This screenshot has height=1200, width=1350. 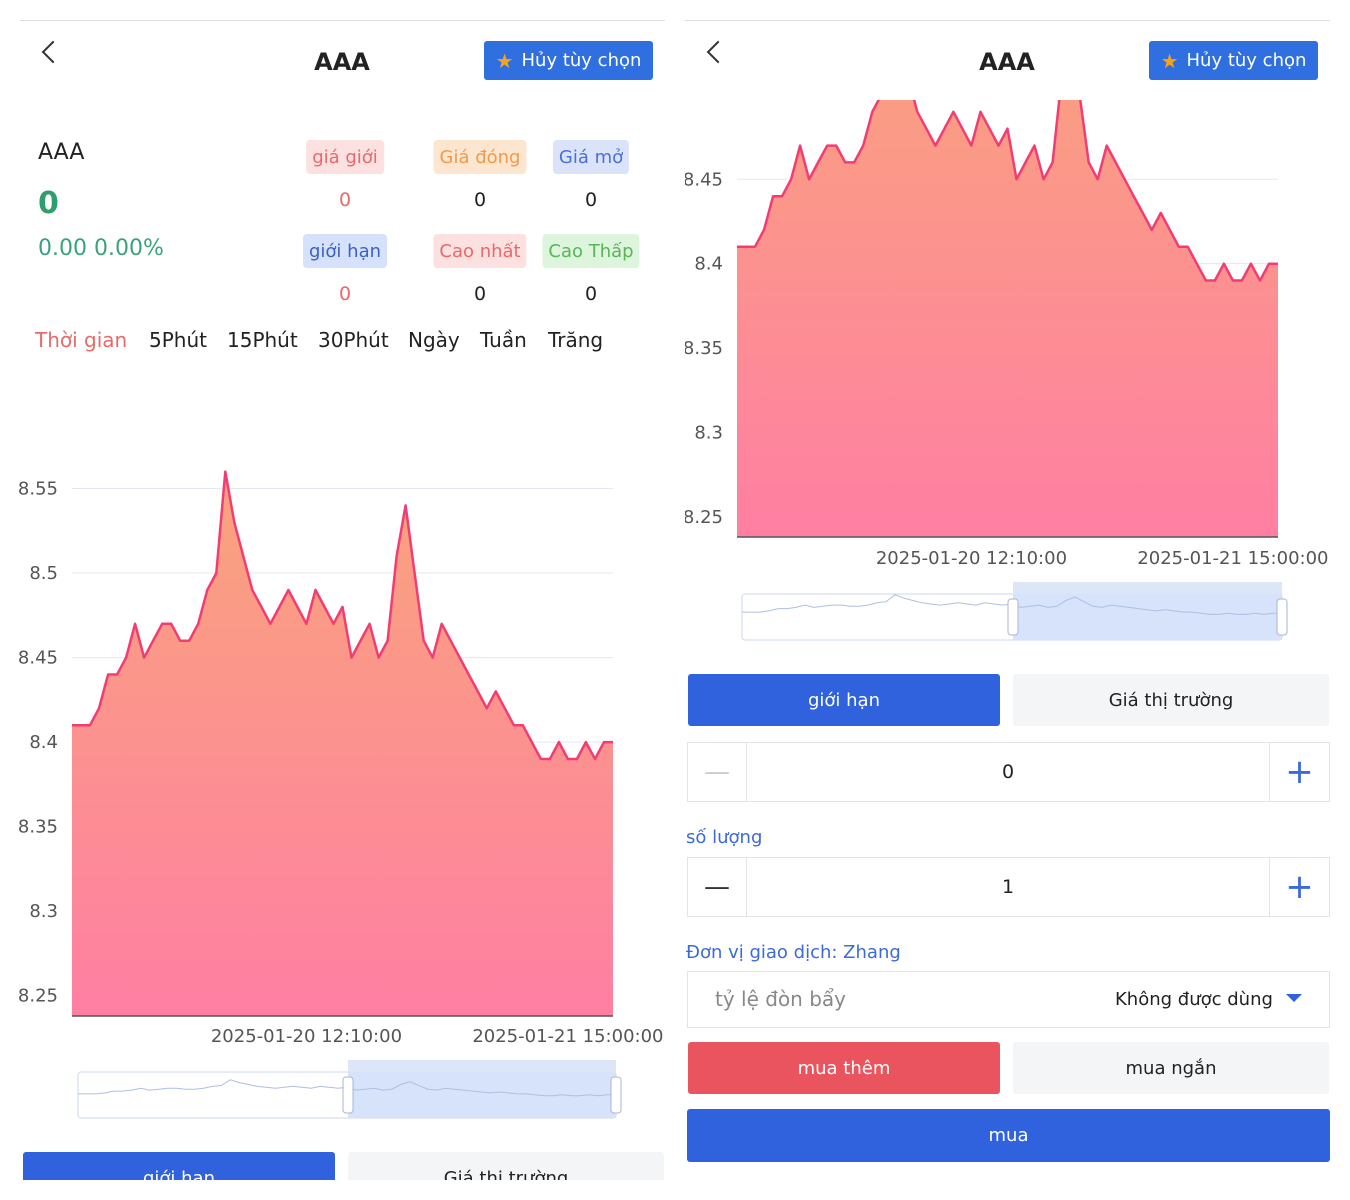 I want to click on submit-button: mua, so click(x=1008, y=1135).